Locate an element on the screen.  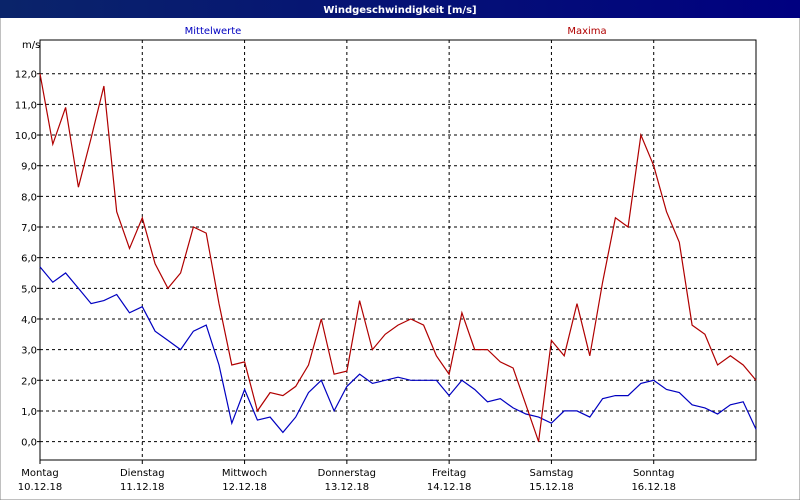
y-tick-label: 1,0 is located at coordinates (29, 412).